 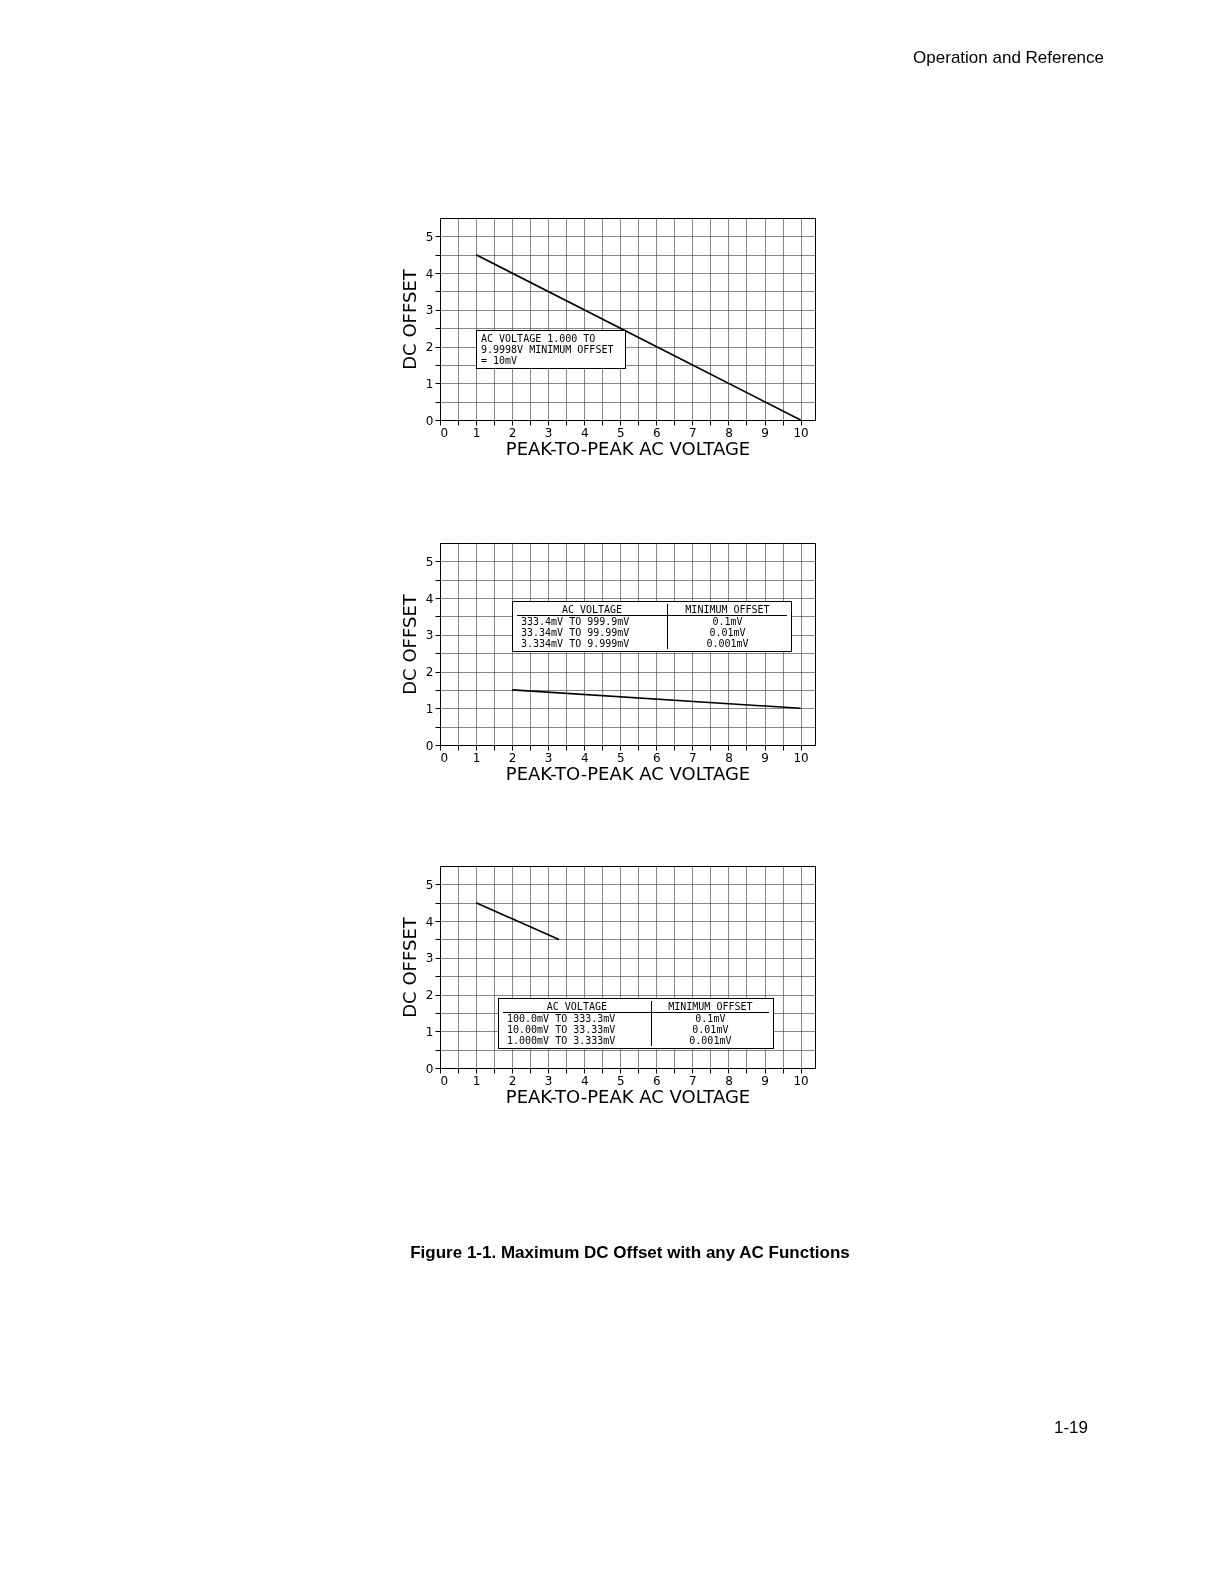 I want to click on annotation: 33.34mV TO 99.99mV, so click(x=575, y=632).